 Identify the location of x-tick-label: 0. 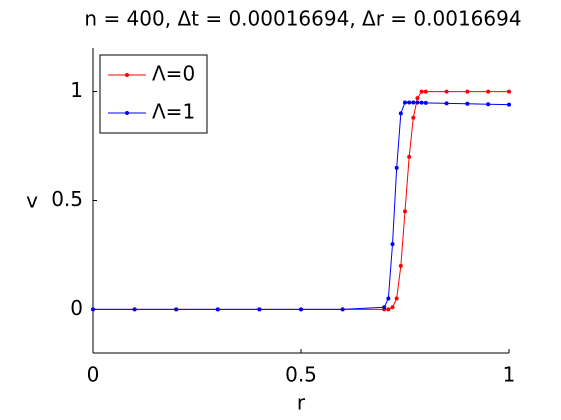
(93, 375).